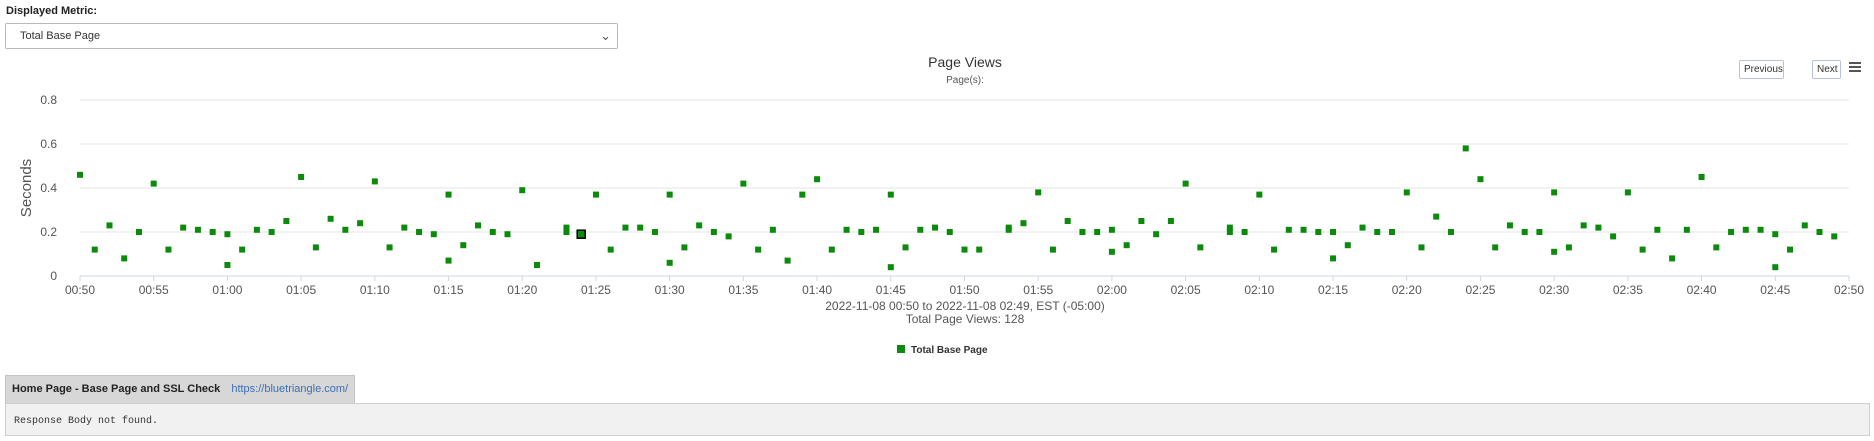  Describe the element at coordinates (1855, 67) in the screenshot. I see `menu-icon` at that location.